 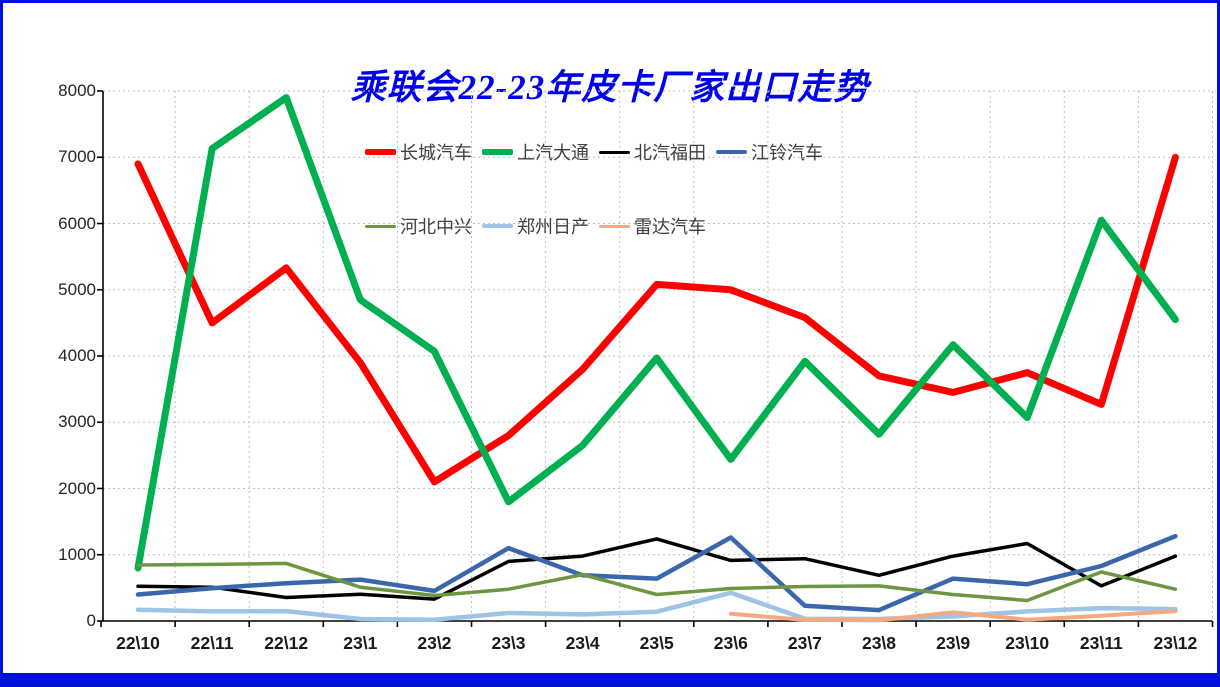 I want to click on x-tick-label: 23\4, so click(x=582, y=643).